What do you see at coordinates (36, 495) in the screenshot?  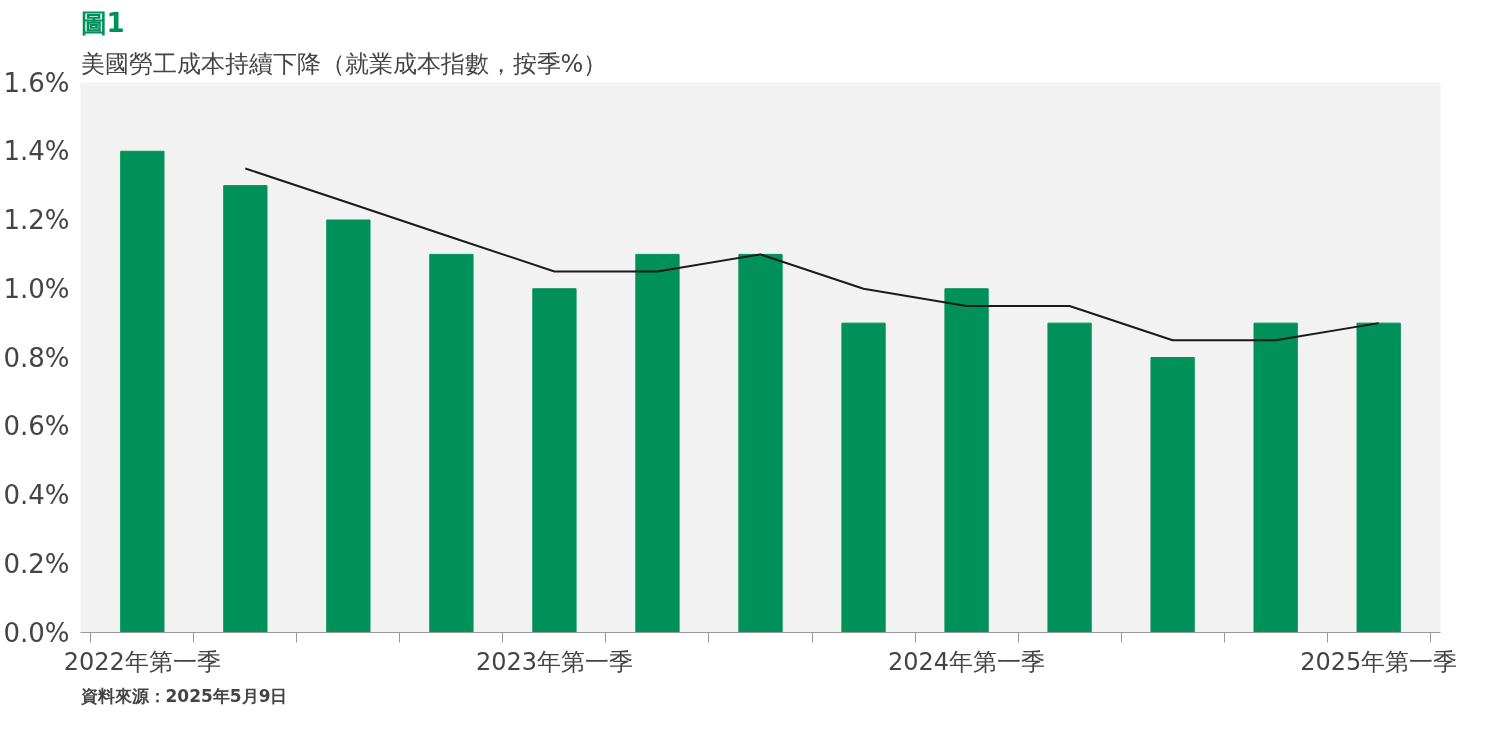 I see `y-tick-label: 0.4%` at bounding box center [36, 495].